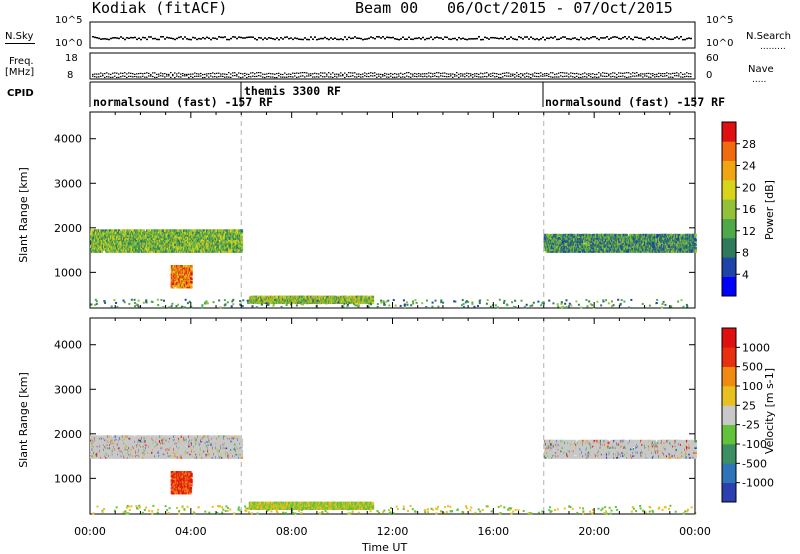  I want to click on nave-tick-top: 60, so click(712, 58).